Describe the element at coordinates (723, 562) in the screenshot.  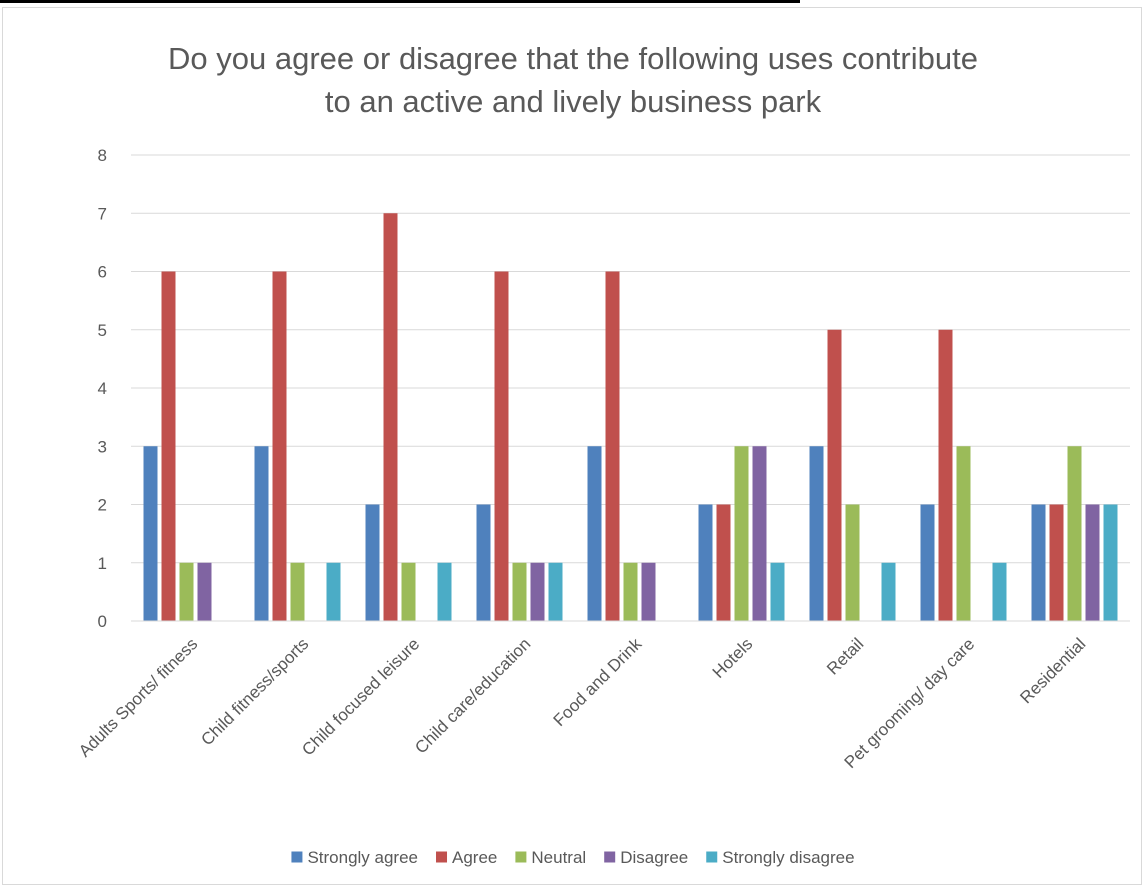
I see `bar-agree-hotels` at that location.